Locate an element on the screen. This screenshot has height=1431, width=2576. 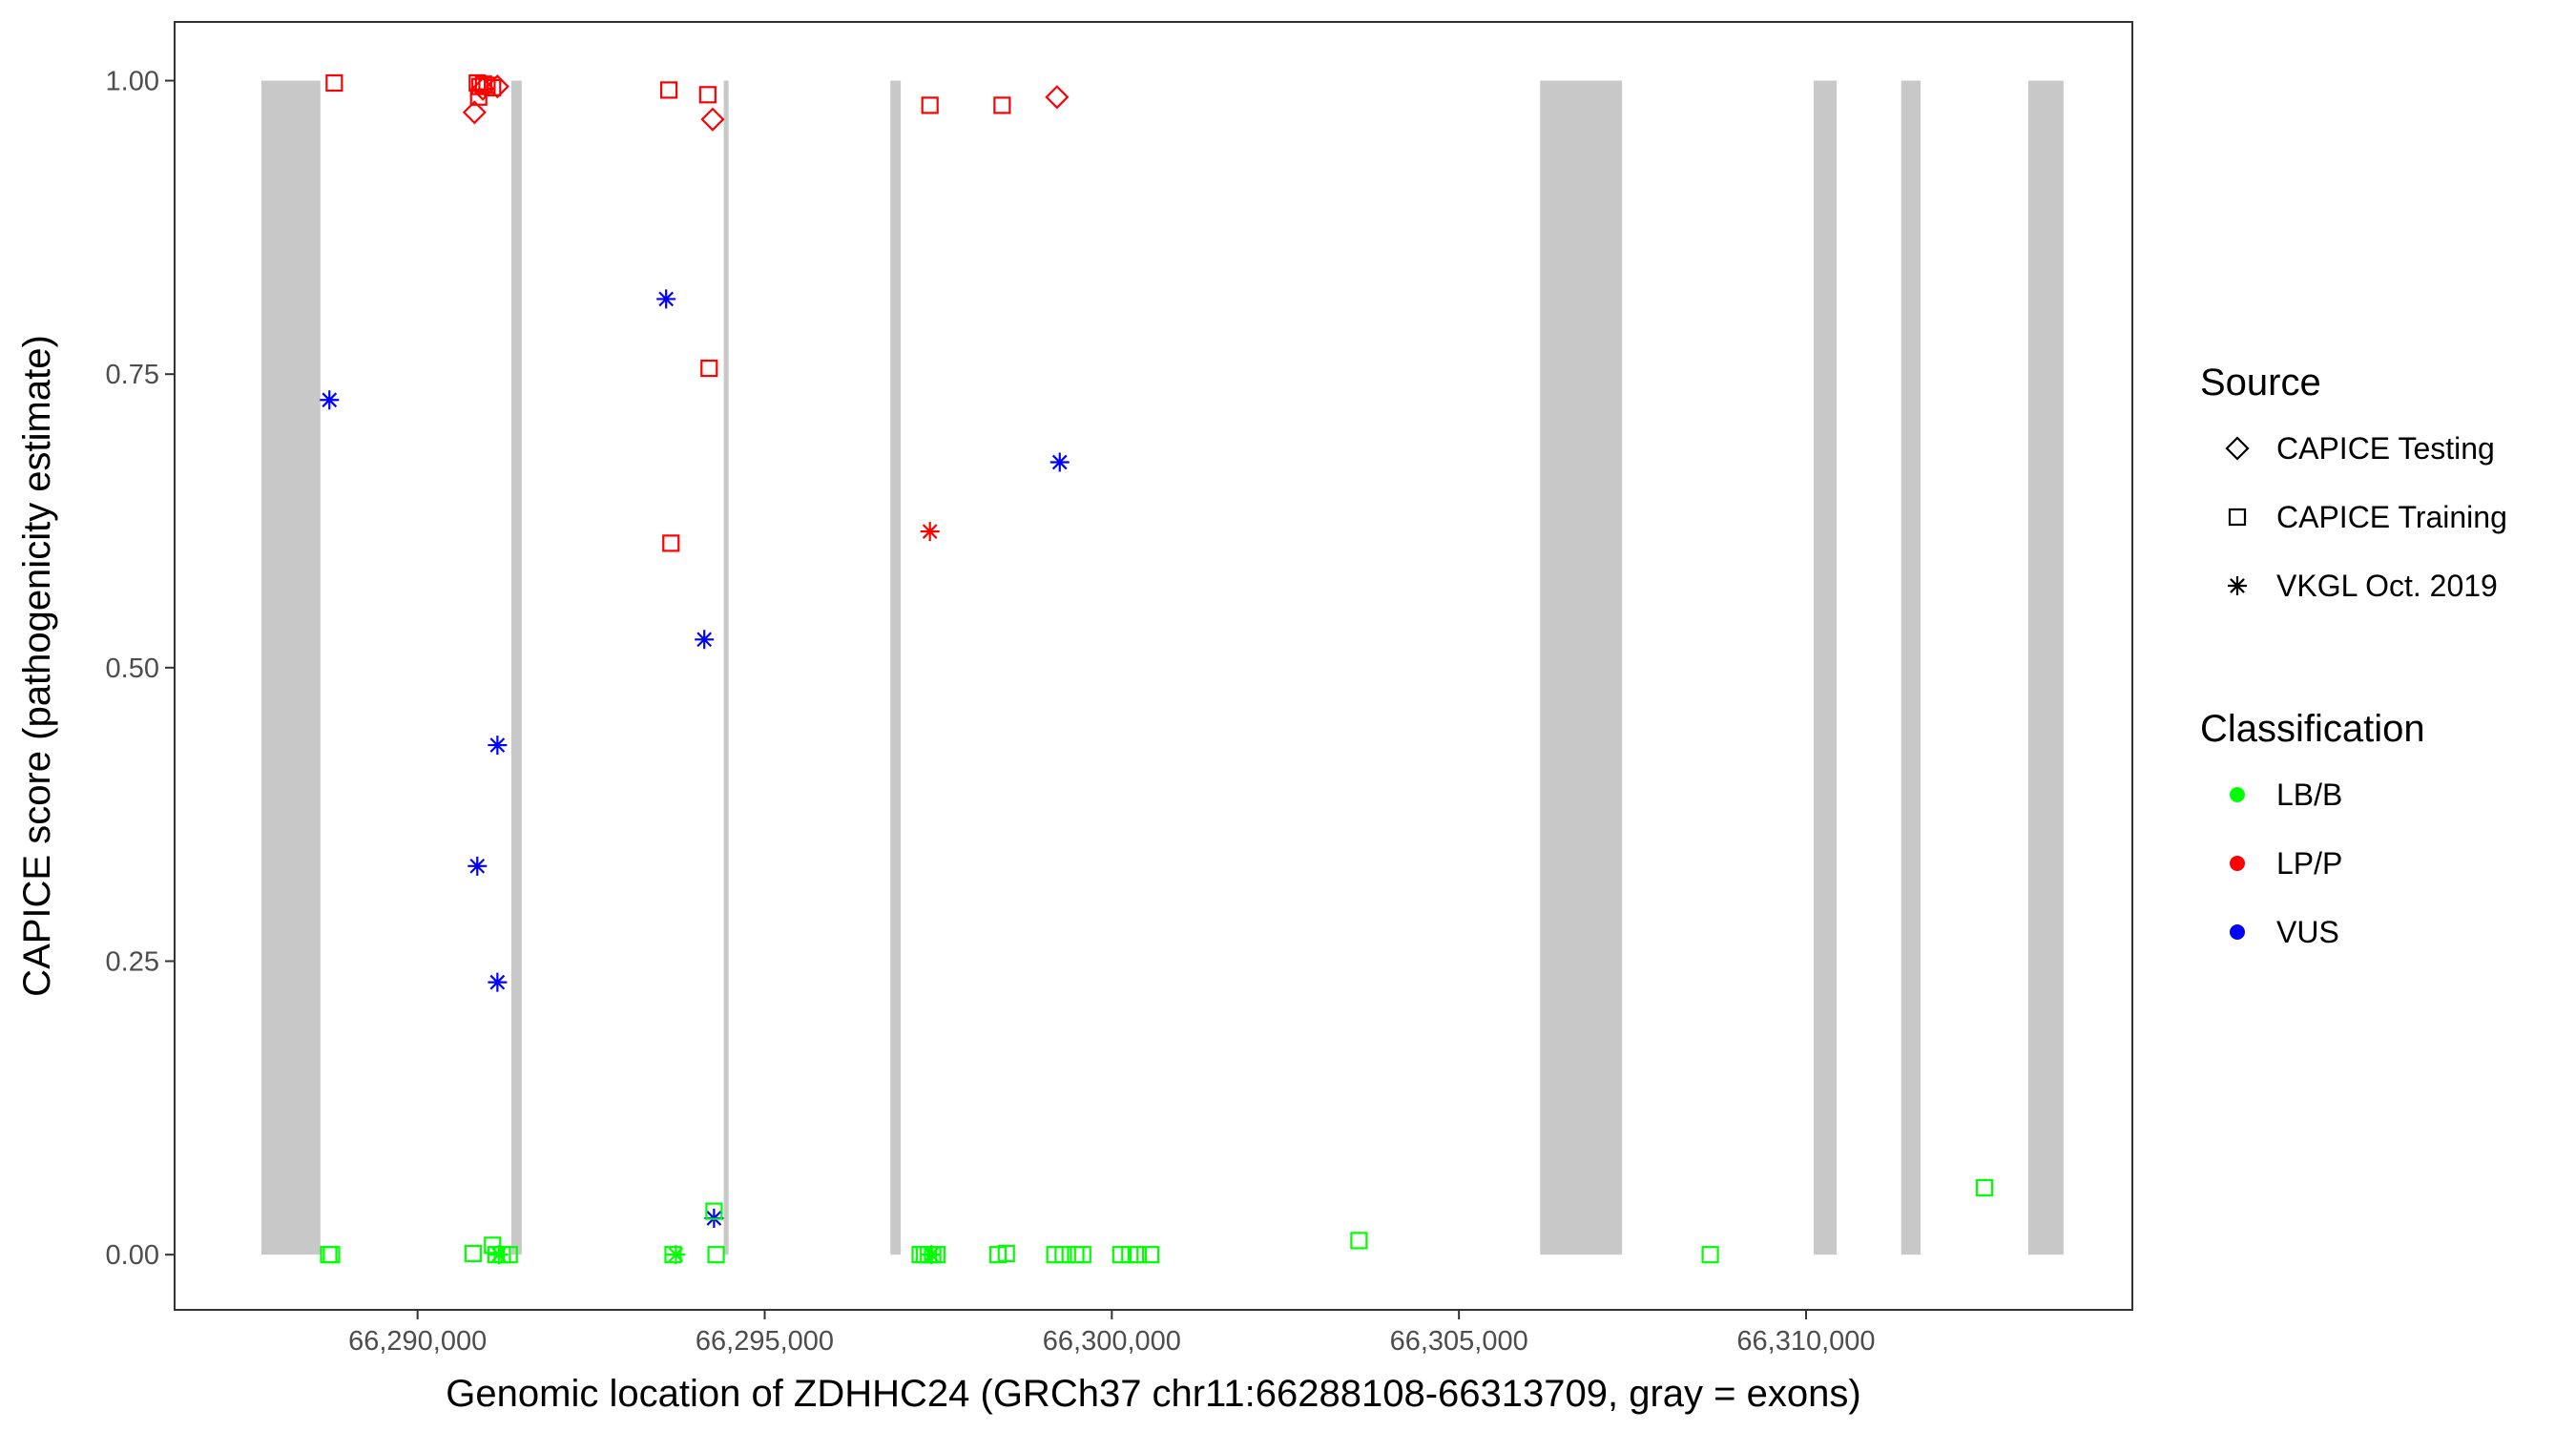
x-tick-label: 66,310,000 is located at coordinates (1805, 1341).